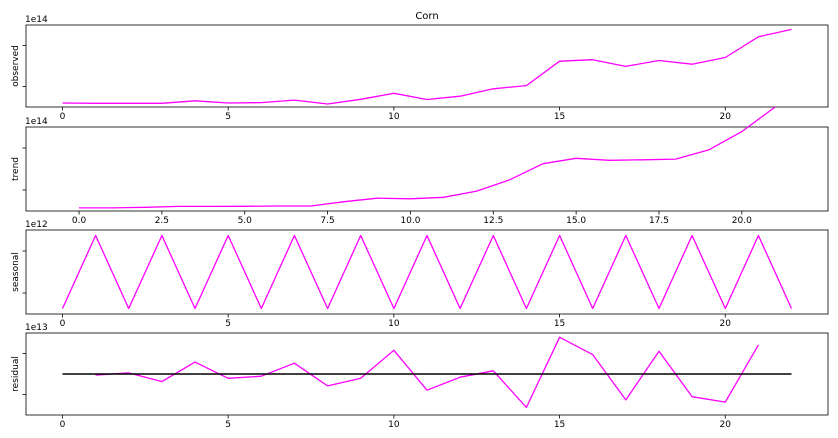  What do you see at coordinates (16, 66) in the screenshot?
I see `y-axis-label: observed` at bounding box center [16, 66].